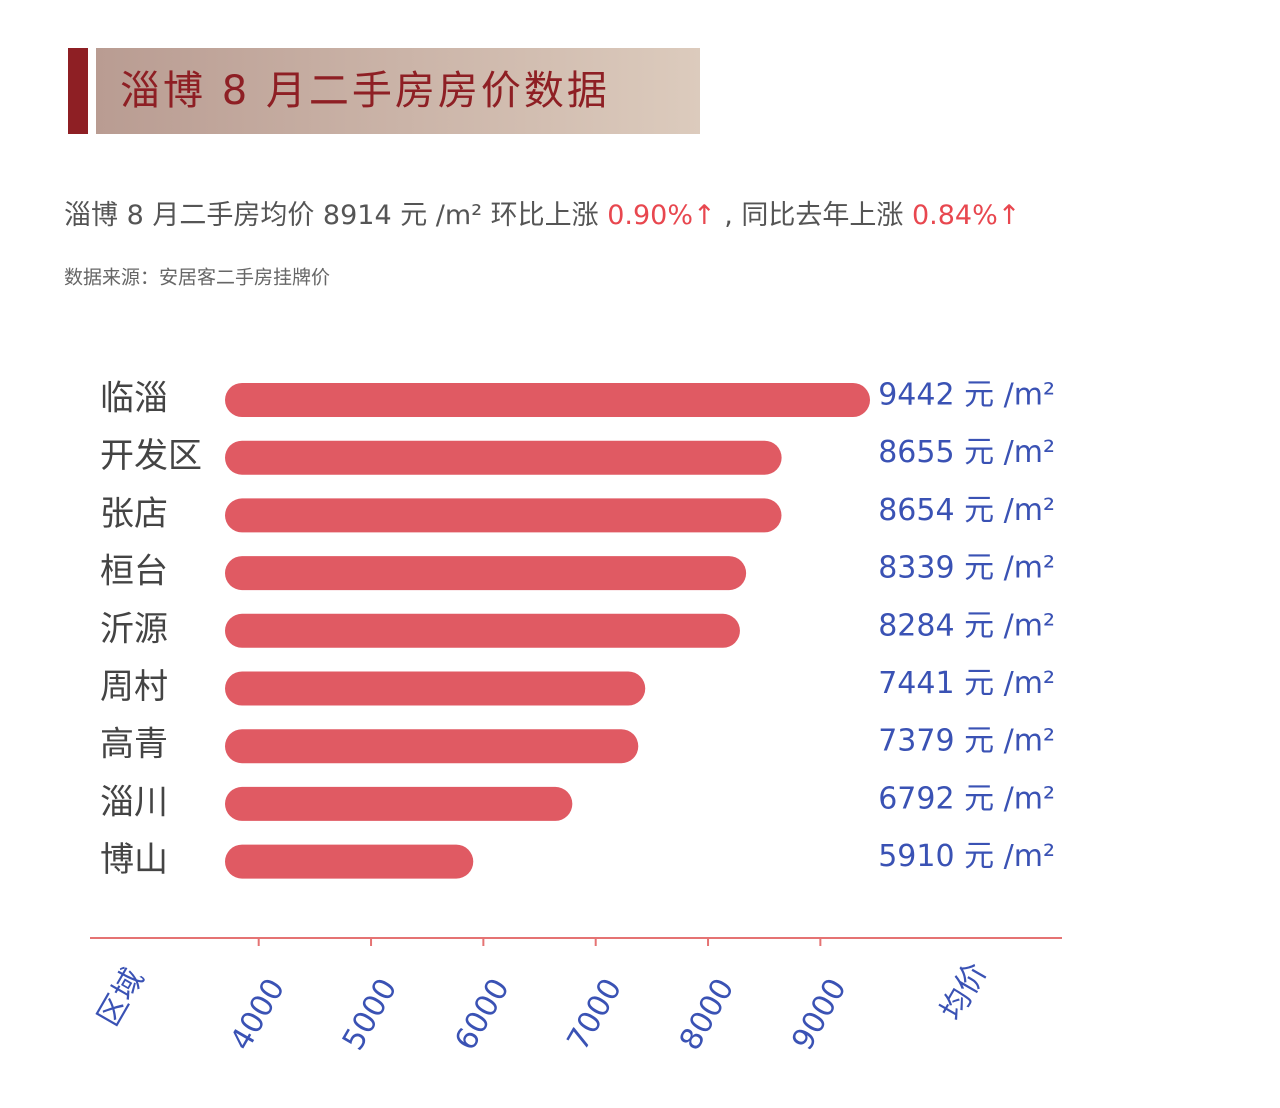  Describe the element at coordinates (482, 1015) in the screenshot. I see `x-tick-label: 6000` at that location.